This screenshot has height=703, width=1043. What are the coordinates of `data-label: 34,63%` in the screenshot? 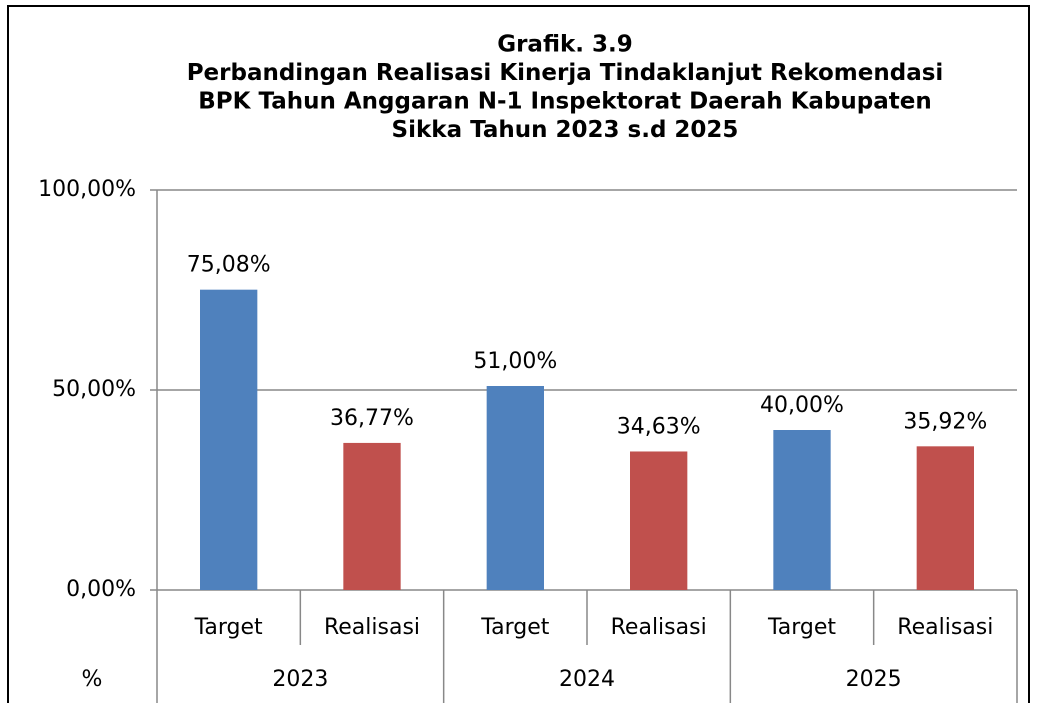 It's located at (659, 426).